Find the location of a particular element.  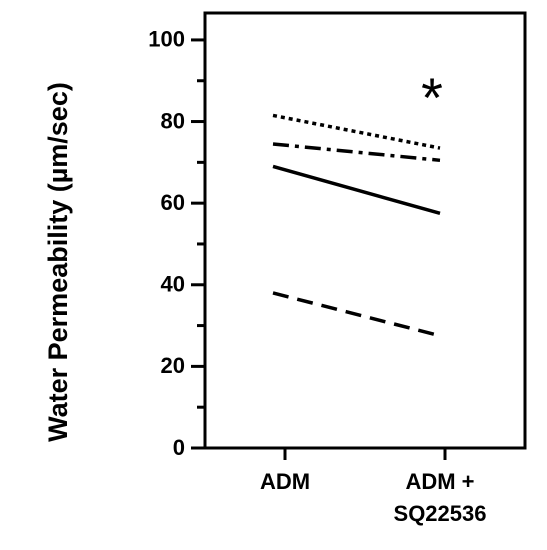

y-tick-label: 40 is located at coordinates (173, 284).